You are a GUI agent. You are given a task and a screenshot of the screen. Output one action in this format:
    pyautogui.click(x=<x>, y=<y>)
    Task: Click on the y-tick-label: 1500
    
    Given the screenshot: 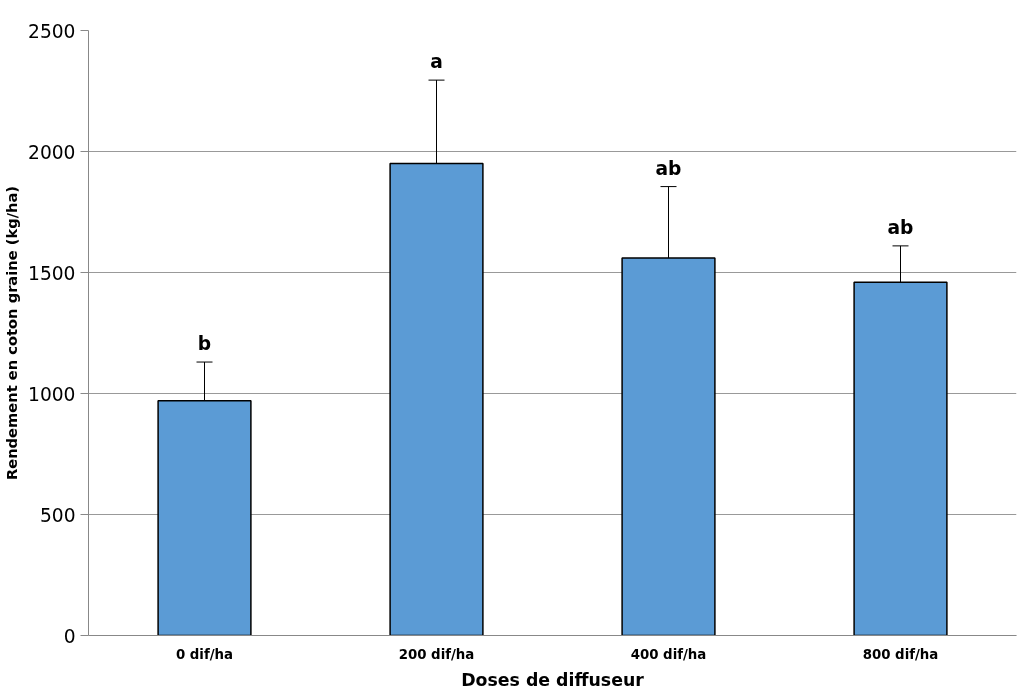 What is the action you would take?
    pyautogui.click(x=52, y=273)
    